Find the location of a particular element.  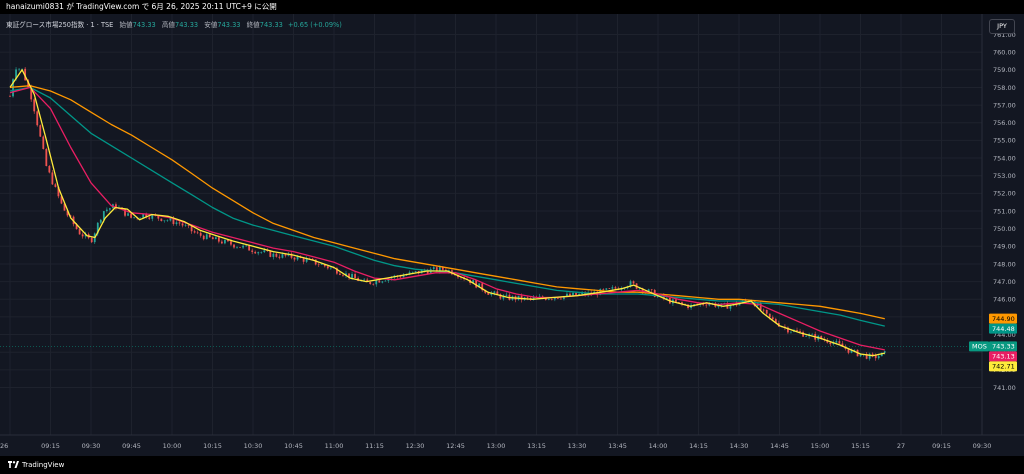

price-tag-prefix-box is located at coordinates (979, 346).